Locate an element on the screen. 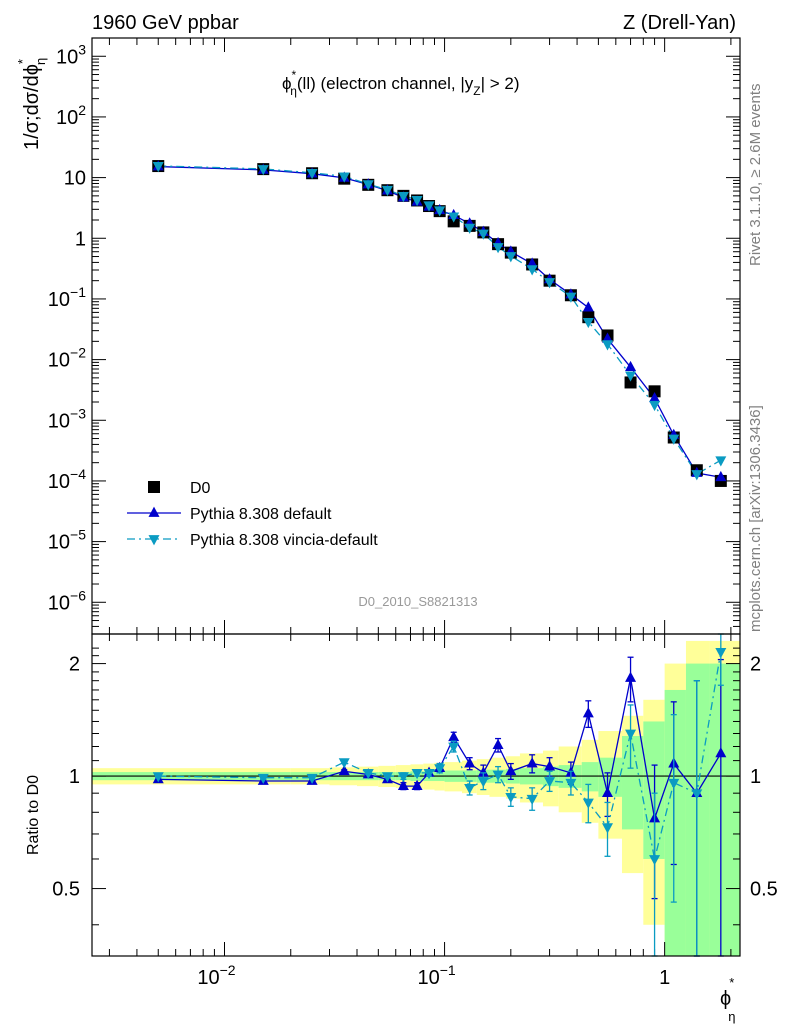 Image resolution: width=786 pixels, height=1024 pixels. main-y-tick-label: 10⁻² is located at coordinates (67, 358).